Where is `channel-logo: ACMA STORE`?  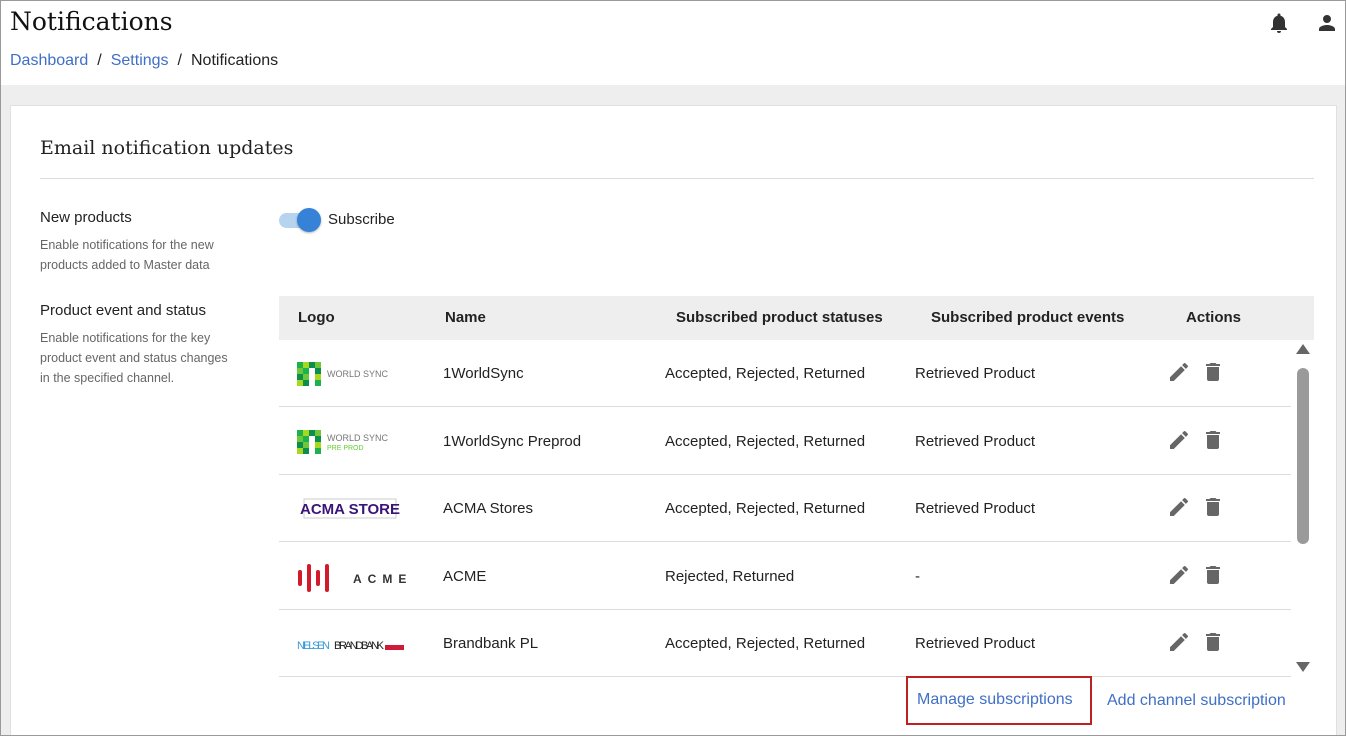 channel-logo: ACMA STORE is located at coordinates (352, 509).